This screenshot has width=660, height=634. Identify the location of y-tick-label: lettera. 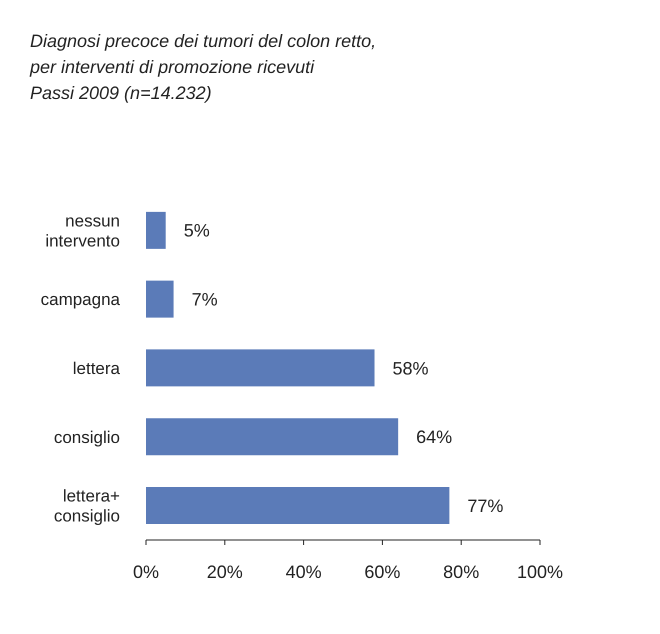
(96, 368).